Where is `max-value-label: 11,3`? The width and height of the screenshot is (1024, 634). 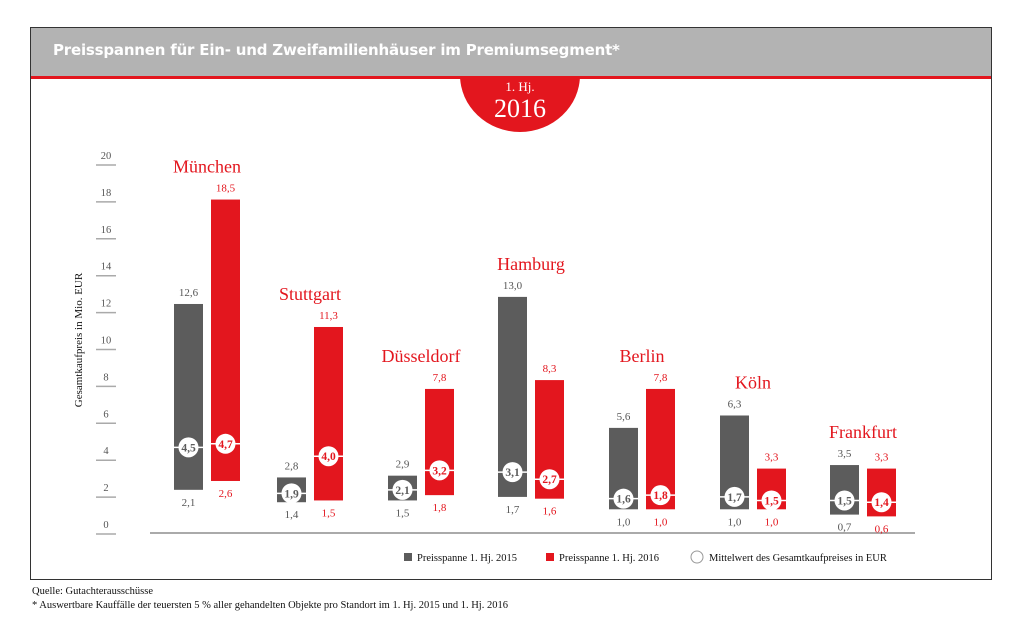
max-value-label: 11,3 is located at coordinates (328, 316).